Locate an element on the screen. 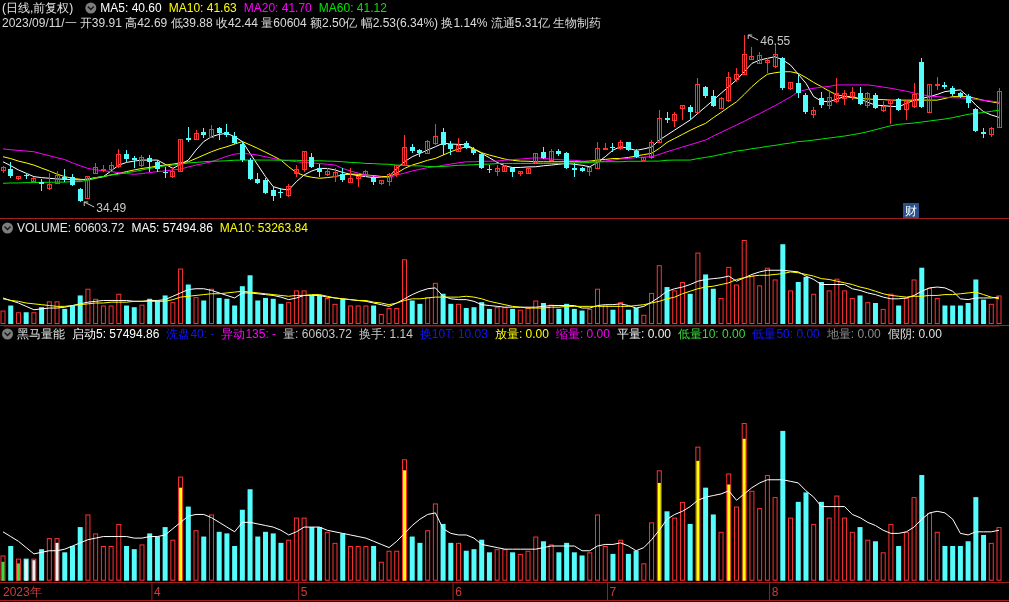 The width and height of the screenshot is (1009, 602). text: MA10: 41.63 is located at coordinates (203, 8).